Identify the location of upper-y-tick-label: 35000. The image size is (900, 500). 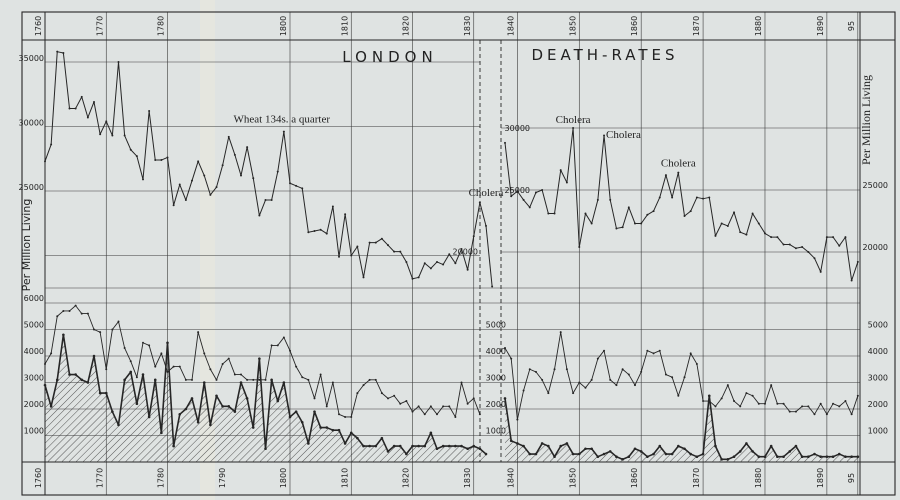
(31, 58).